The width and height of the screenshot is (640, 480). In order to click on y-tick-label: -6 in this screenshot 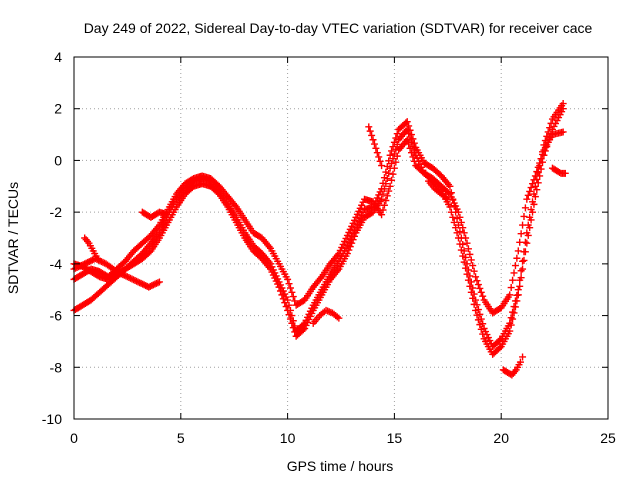, I will do `click(56, 316)`.